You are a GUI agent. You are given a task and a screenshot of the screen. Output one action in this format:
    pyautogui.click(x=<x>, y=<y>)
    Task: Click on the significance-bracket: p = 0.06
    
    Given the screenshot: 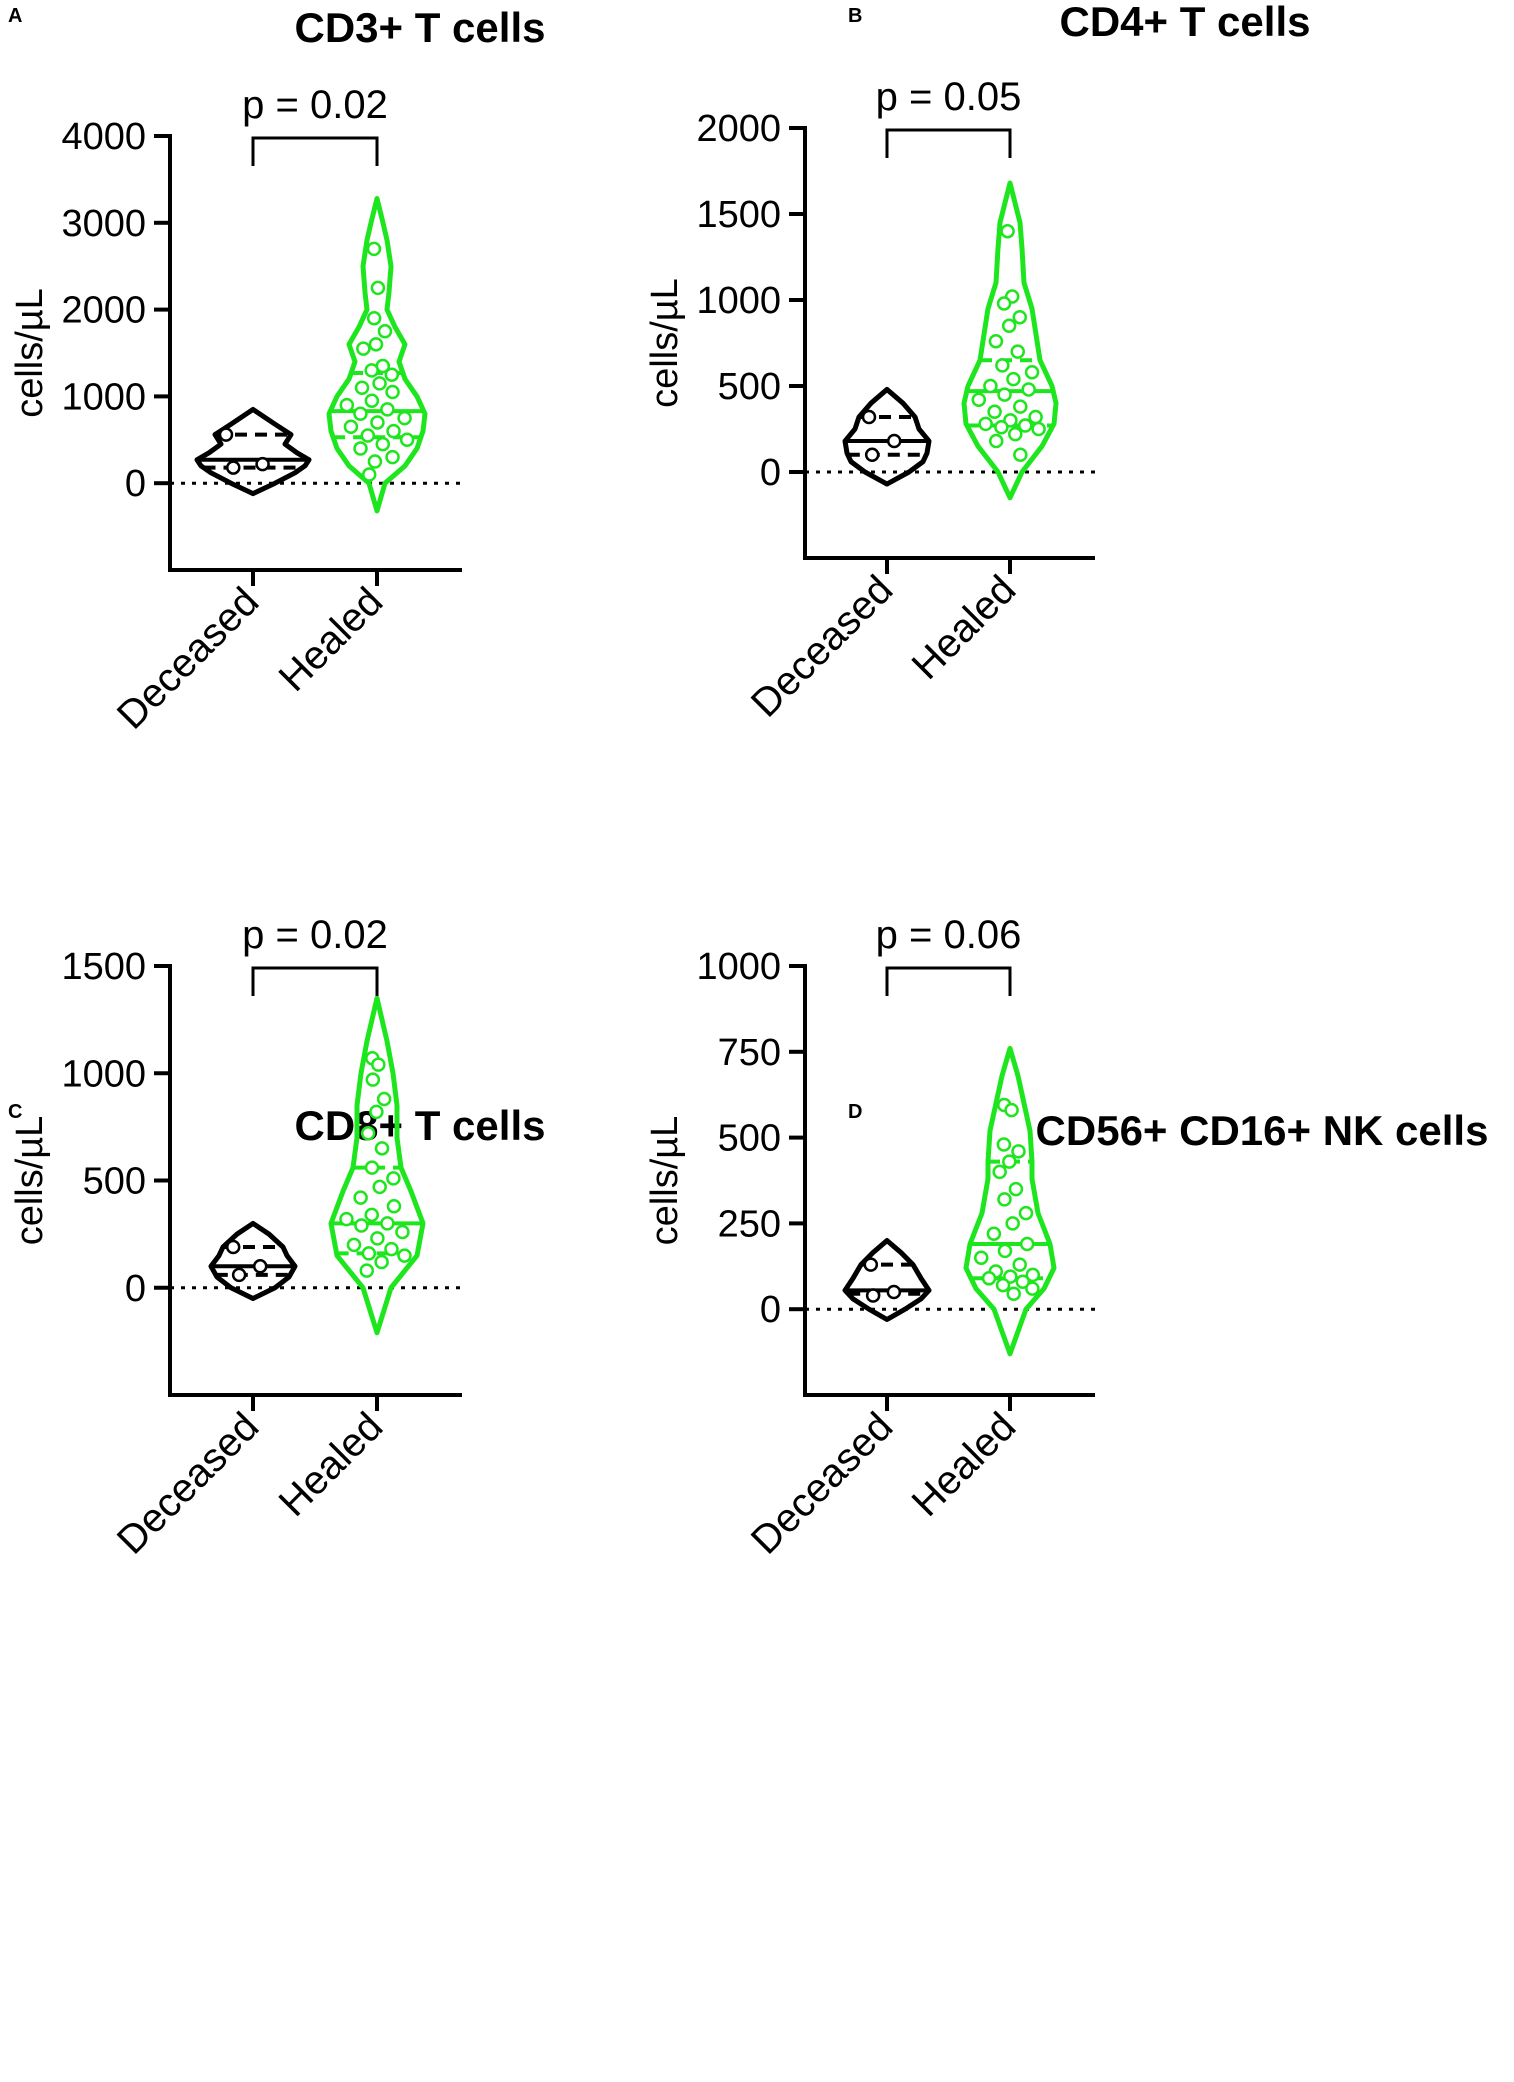 What is the action you would take?
    pyautogui.click(x=948, y=954)
    